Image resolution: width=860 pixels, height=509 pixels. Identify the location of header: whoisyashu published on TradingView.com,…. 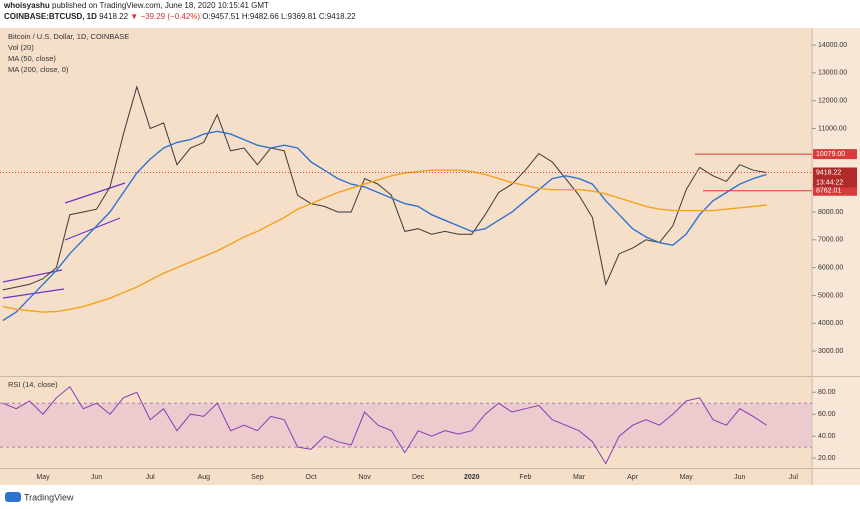
(180, 11).